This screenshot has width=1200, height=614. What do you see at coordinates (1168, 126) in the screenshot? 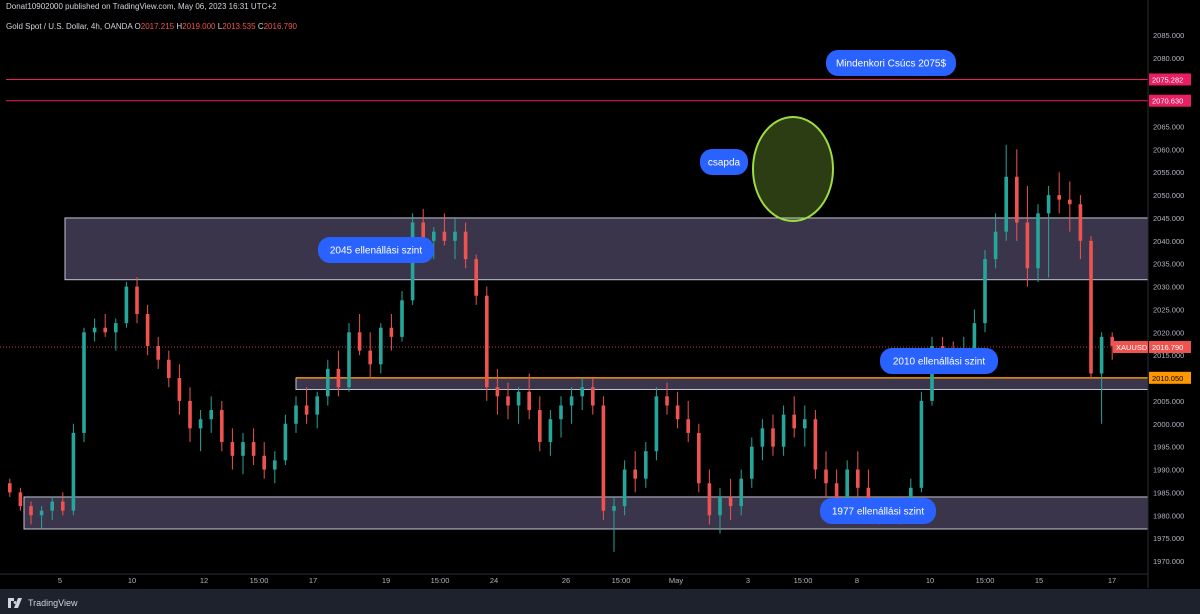
I see `price-tick-label: 2065.000` at bounding box center [1168, 126].